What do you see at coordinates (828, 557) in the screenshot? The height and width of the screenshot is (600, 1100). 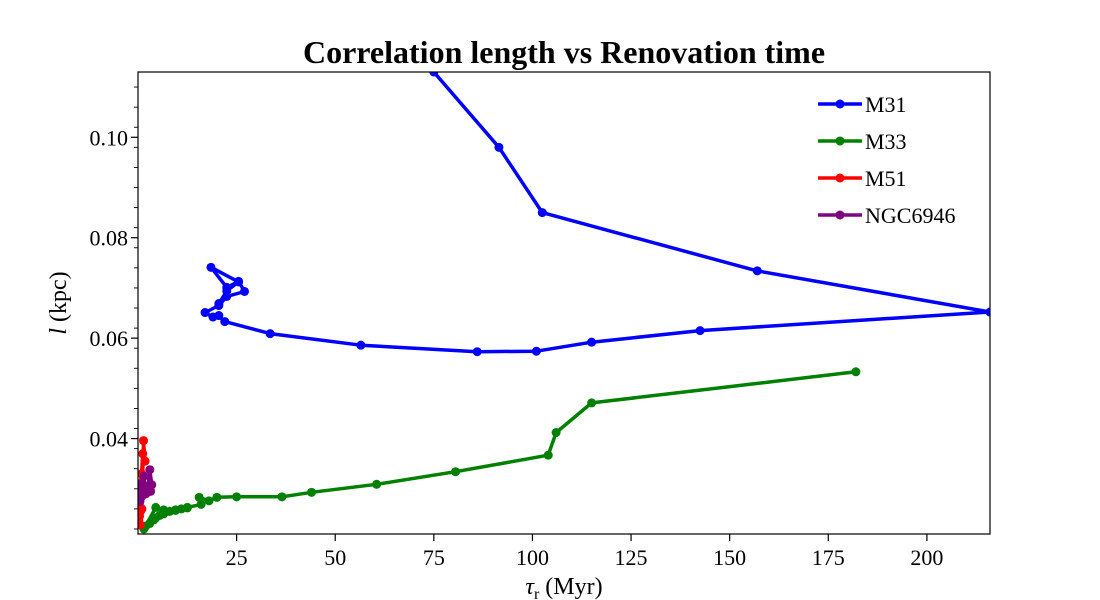 I see `x-tick-label: 175` at bounding box center [828, 557].